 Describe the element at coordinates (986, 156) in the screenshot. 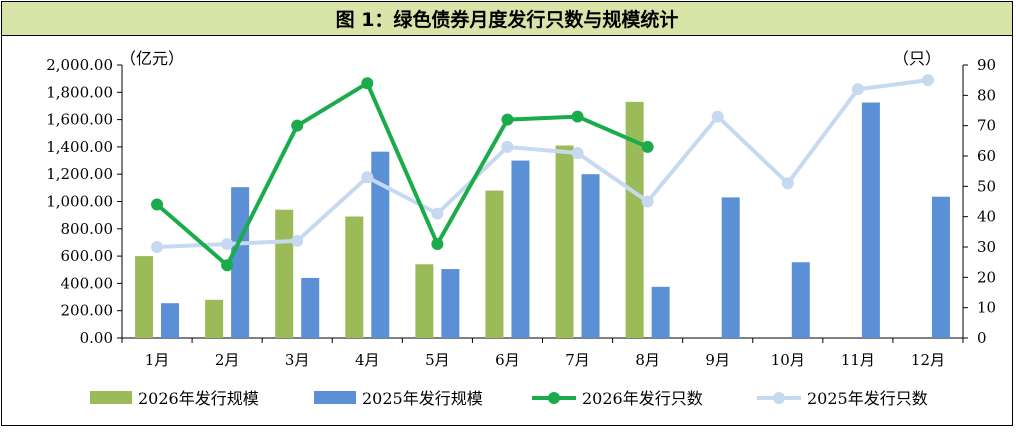

I see `right-tick-label: 60` at that location.